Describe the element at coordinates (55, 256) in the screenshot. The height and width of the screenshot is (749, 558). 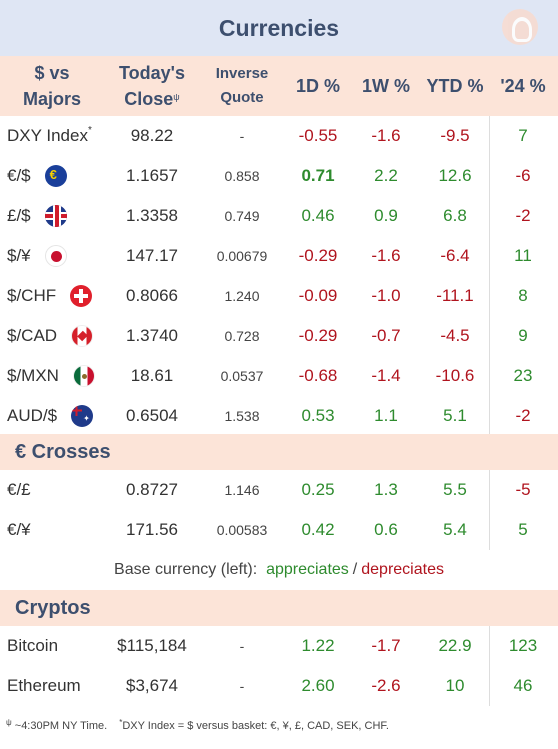
I see `japan-flag-icon` at that location.